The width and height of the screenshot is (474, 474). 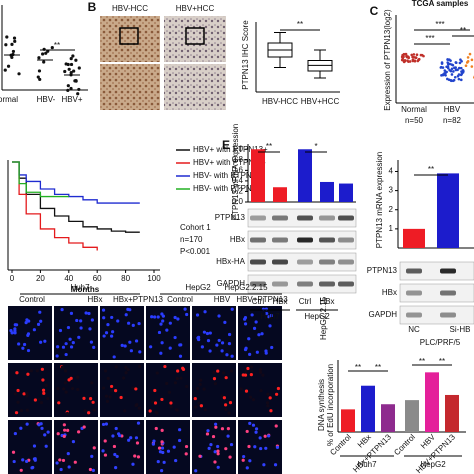 What do you see at coordinates (414, 109) in the screenshot?
I see `x-tick-label: Normal` at bounding box center [414, 109].